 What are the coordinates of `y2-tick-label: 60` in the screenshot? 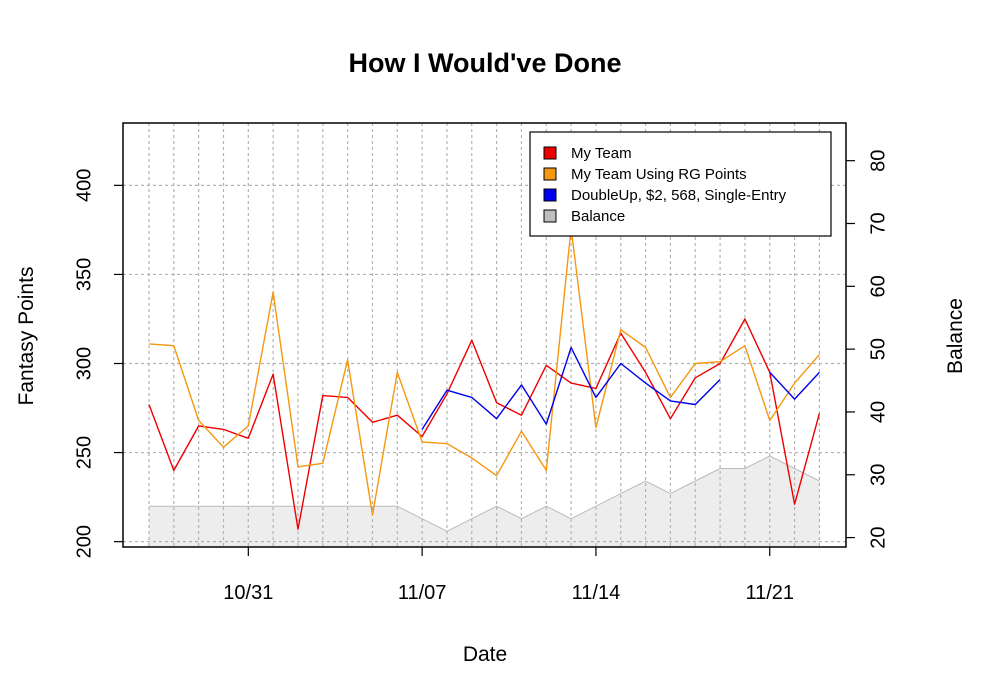 It's located at (878, 286).